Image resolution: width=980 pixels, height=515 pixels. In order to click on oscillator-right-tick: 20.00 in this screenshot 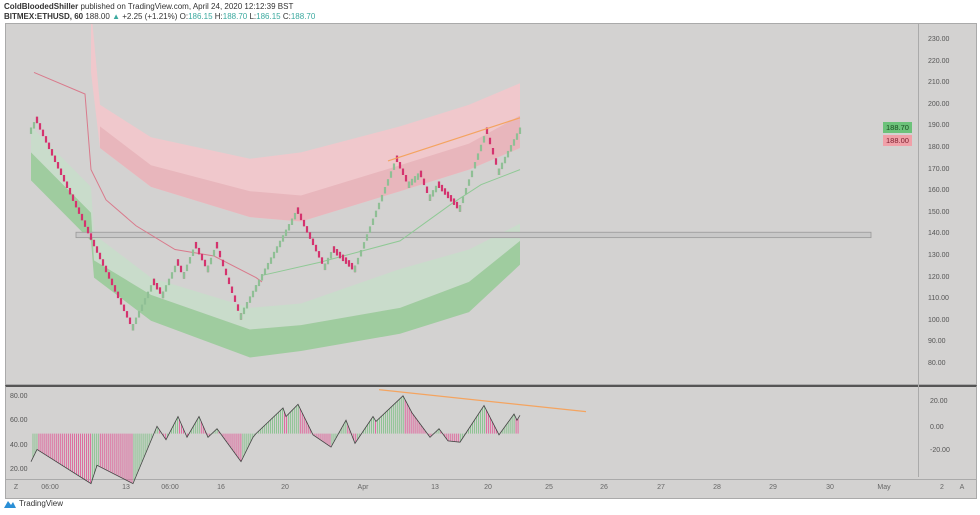, I will do `click(939, 401)`.